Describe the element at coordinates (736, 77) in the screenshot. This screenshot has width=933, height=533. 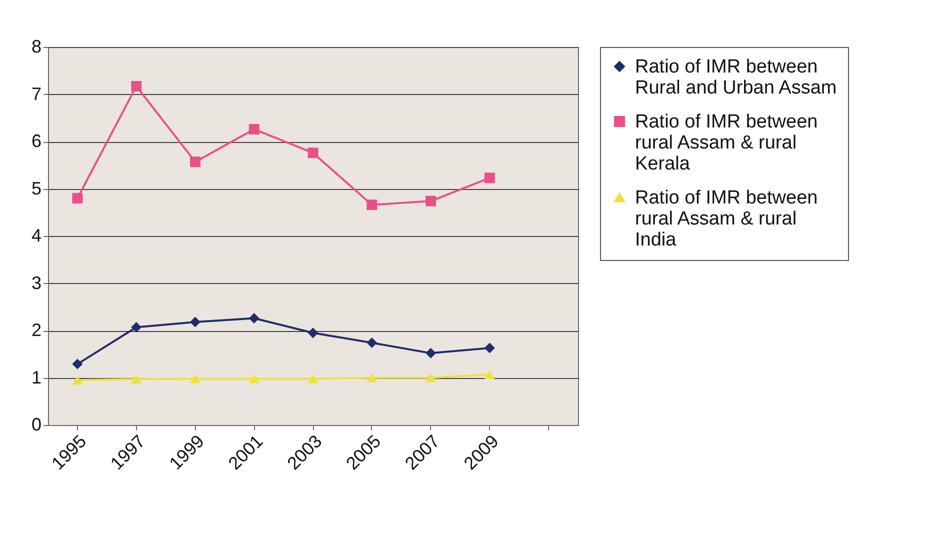
I see `legend-label: Ratio of IMR between Rural and Urban Assam` at that location.